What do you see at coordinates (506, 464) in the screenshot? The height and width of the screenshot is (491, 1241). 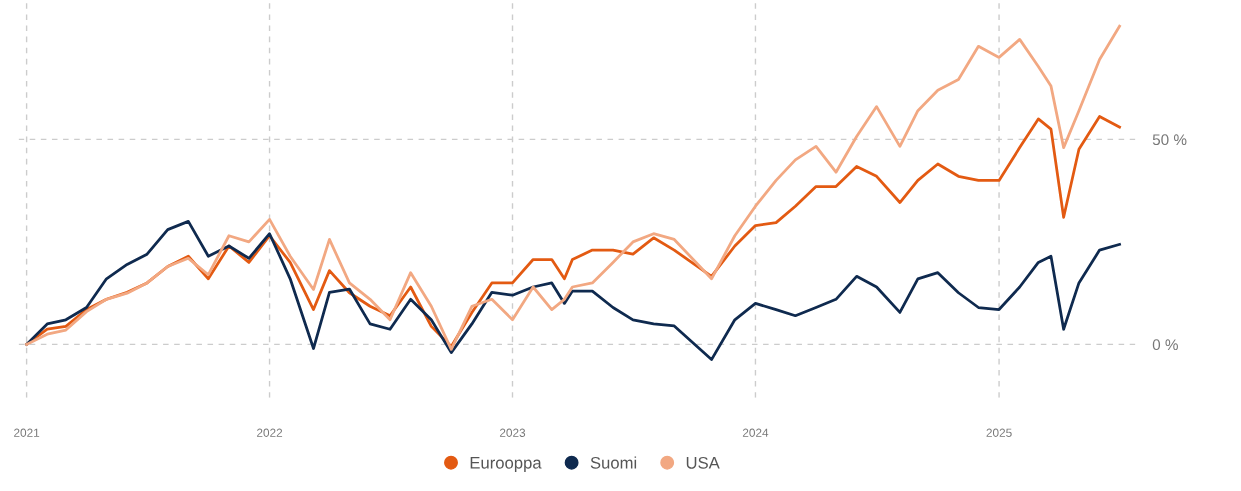 I see `legend-label: Eurooppa` at bounding box center [506, 464].